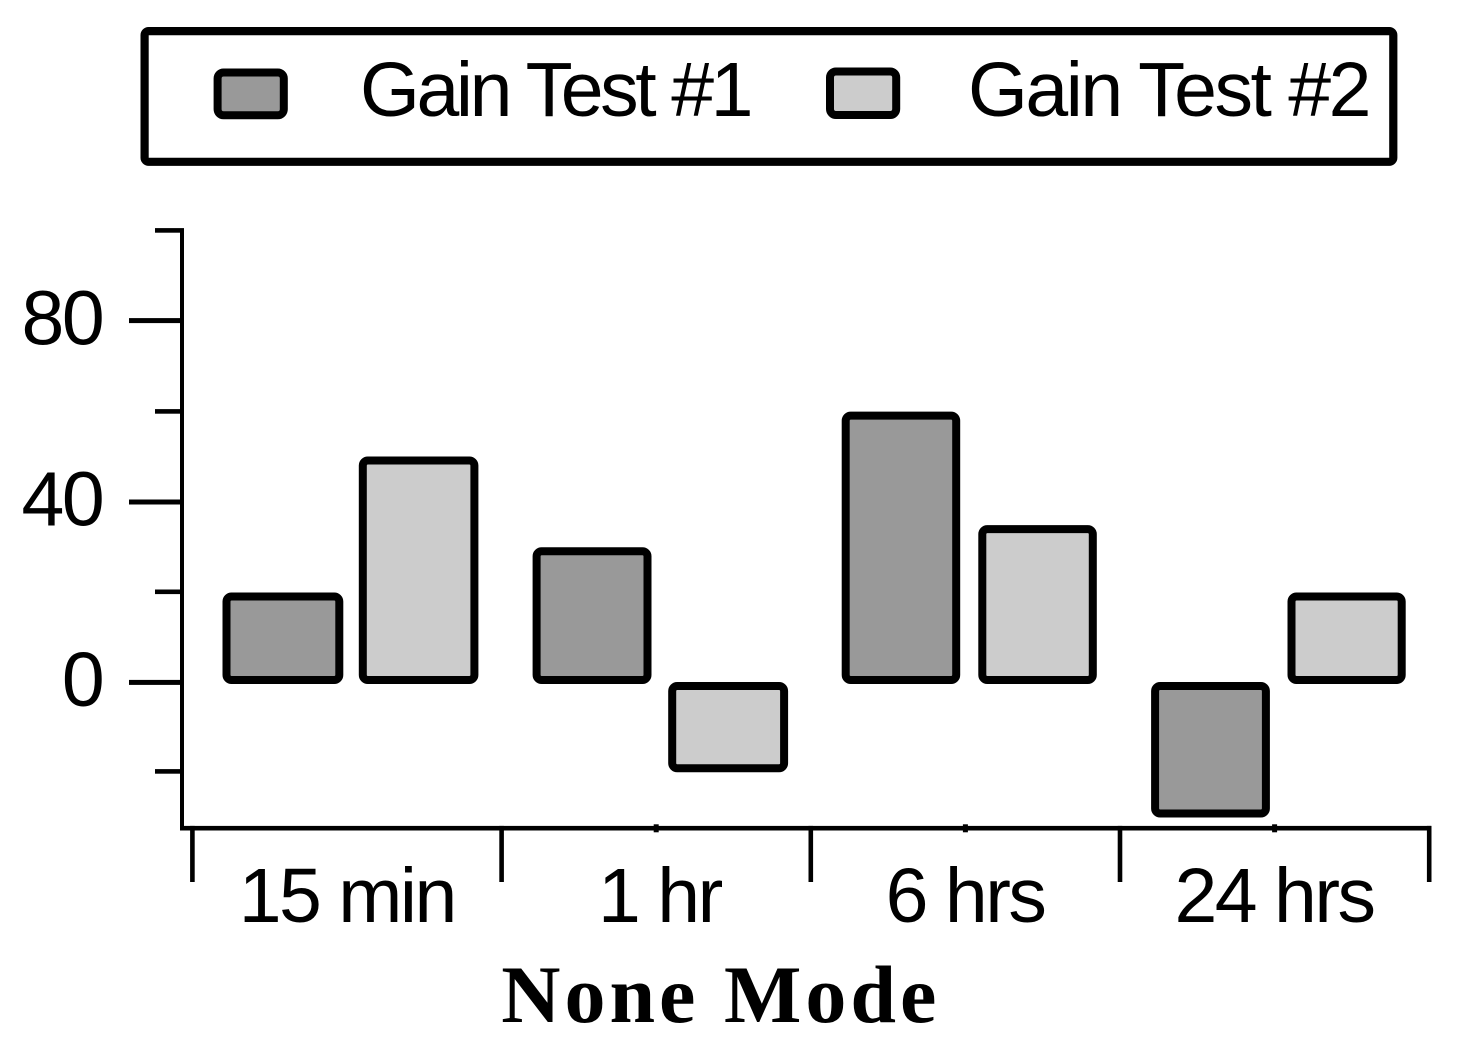 The height and width of the screenshot is (1039, 1463). What do you see at coordinates (62, 318) in the screenshot?
I see `svg-text: 80` at bounding box center [62, 318].